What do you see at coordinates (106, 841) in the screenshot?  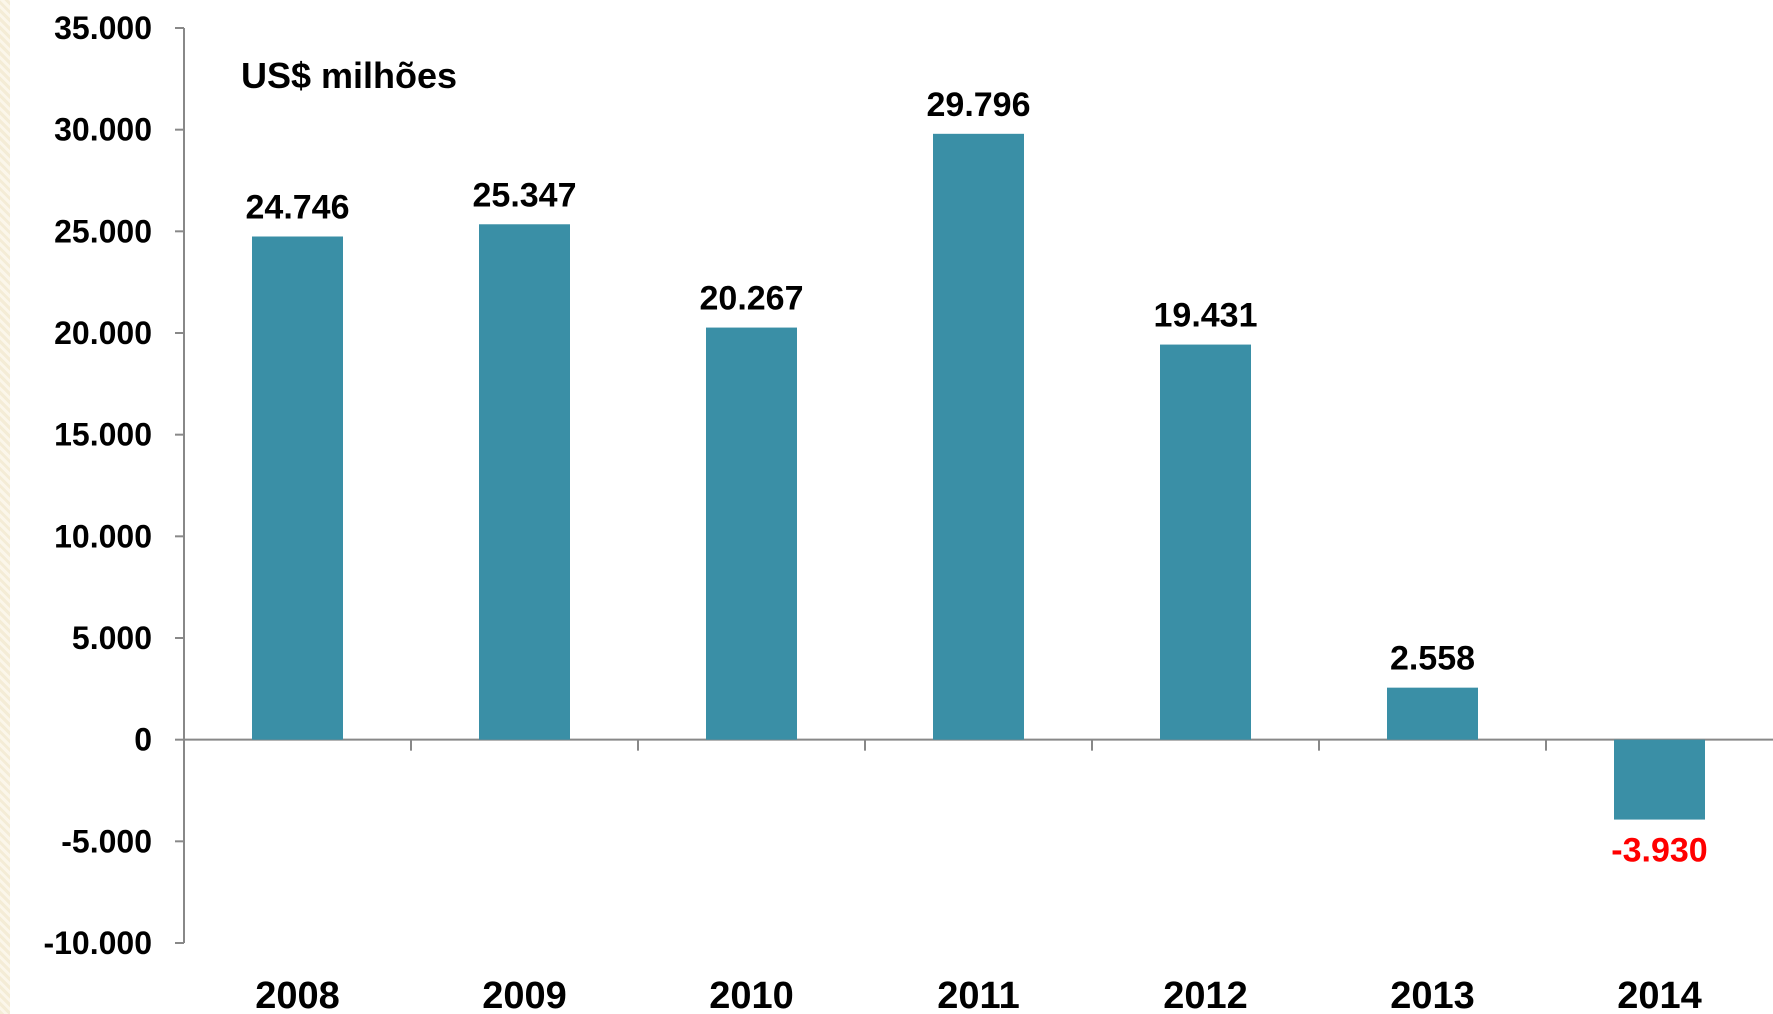 I see `y-tick-label: -5.000` at bounding box center [106, 841].